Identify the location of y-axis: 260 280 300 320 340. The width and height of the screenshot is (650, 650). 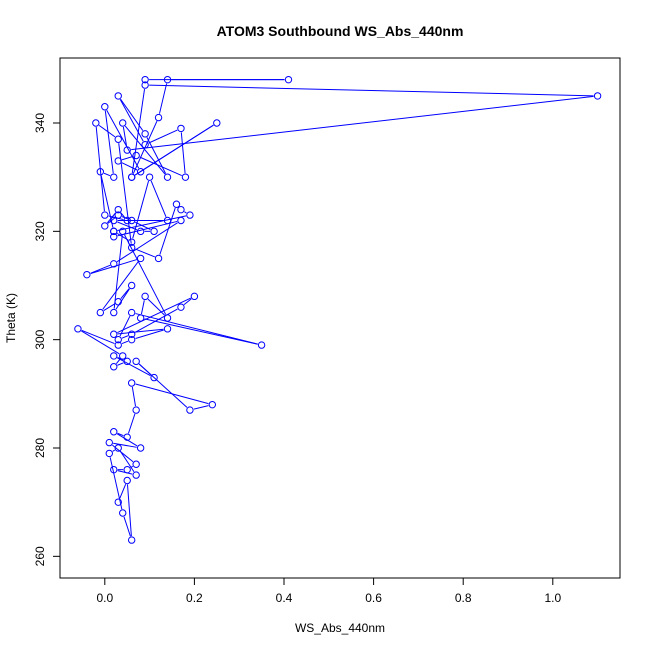
(47, 339).